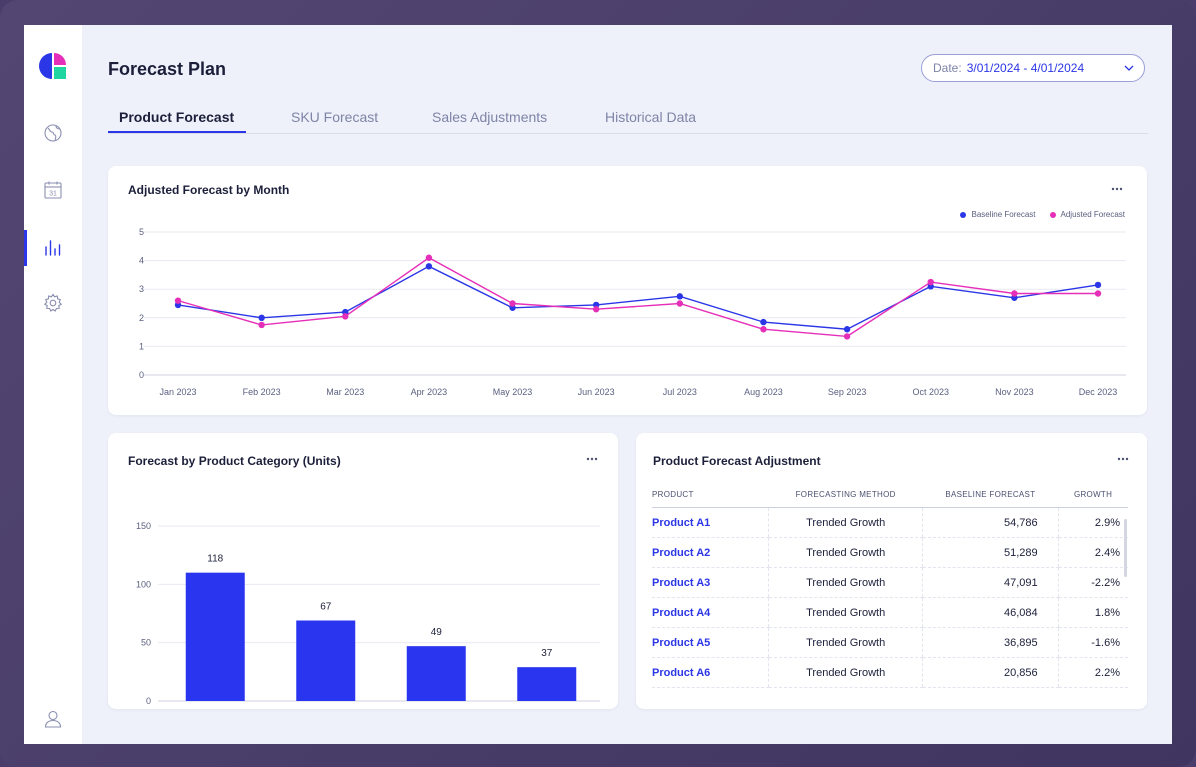 The width and height of the screenshot is (1196, 767). I want to click on column-header-product: PRODUCT, so click(710, 494).